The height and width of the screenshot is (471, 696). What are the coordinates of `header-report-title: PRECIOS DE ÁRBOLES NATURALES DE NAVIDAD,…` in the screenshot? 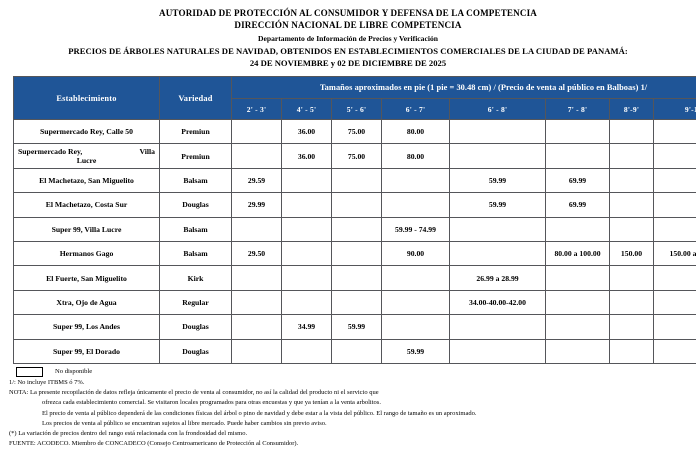 It's located at (348, 50).